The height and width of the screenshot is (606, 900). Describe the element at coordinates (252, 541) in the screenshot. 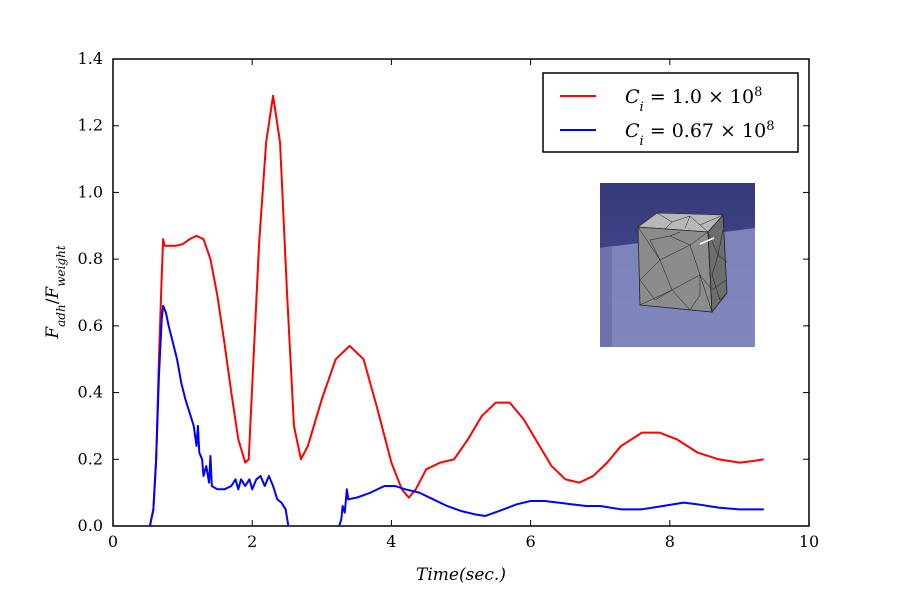

I see `x-tick-label: 2` at that location.